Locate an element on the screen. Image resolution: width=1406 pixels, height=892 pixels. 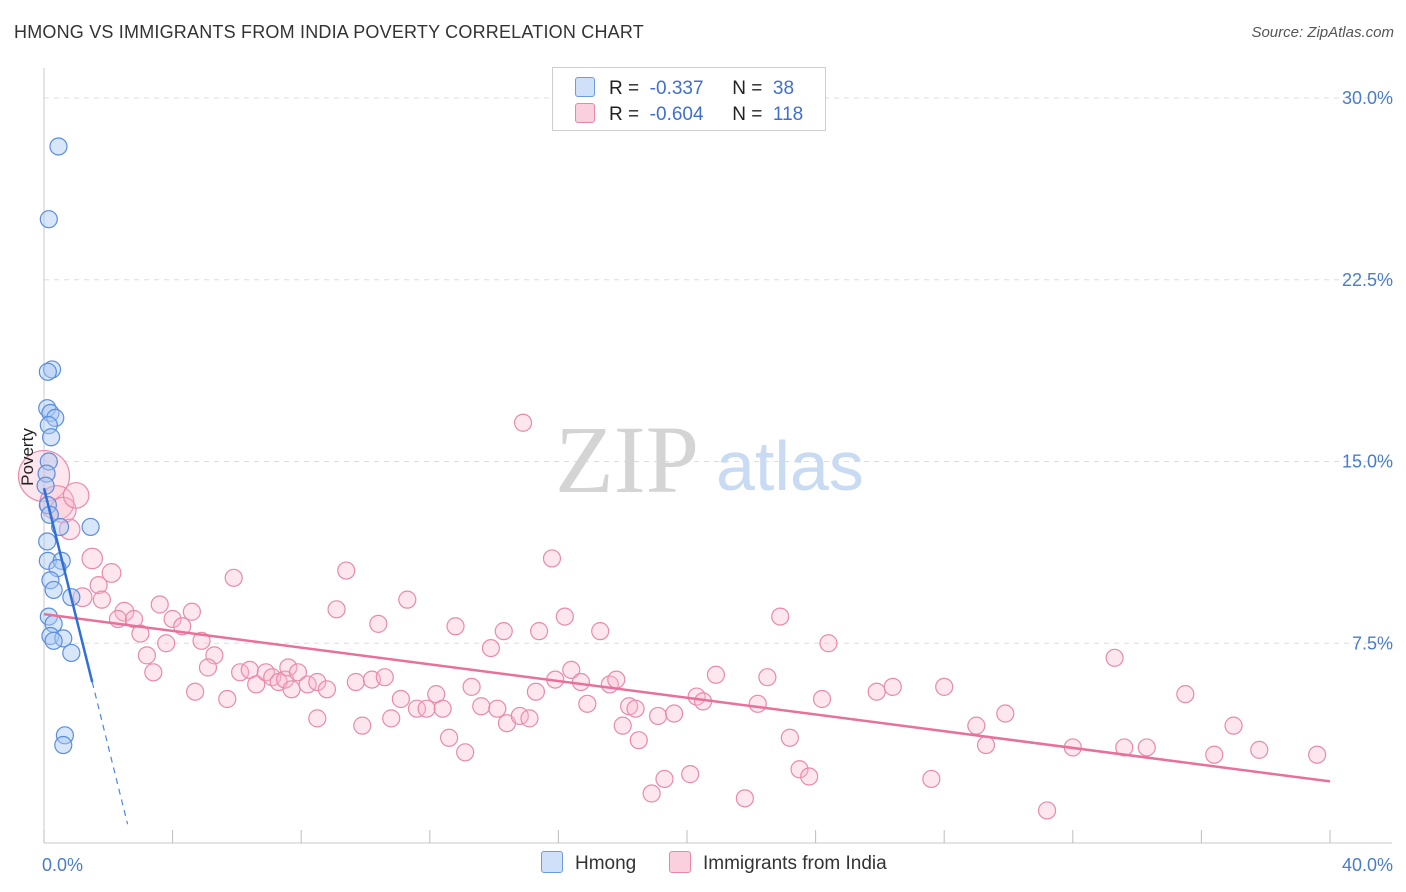
y-tick-label: 15.0% is located at coordinates (1367, 462).